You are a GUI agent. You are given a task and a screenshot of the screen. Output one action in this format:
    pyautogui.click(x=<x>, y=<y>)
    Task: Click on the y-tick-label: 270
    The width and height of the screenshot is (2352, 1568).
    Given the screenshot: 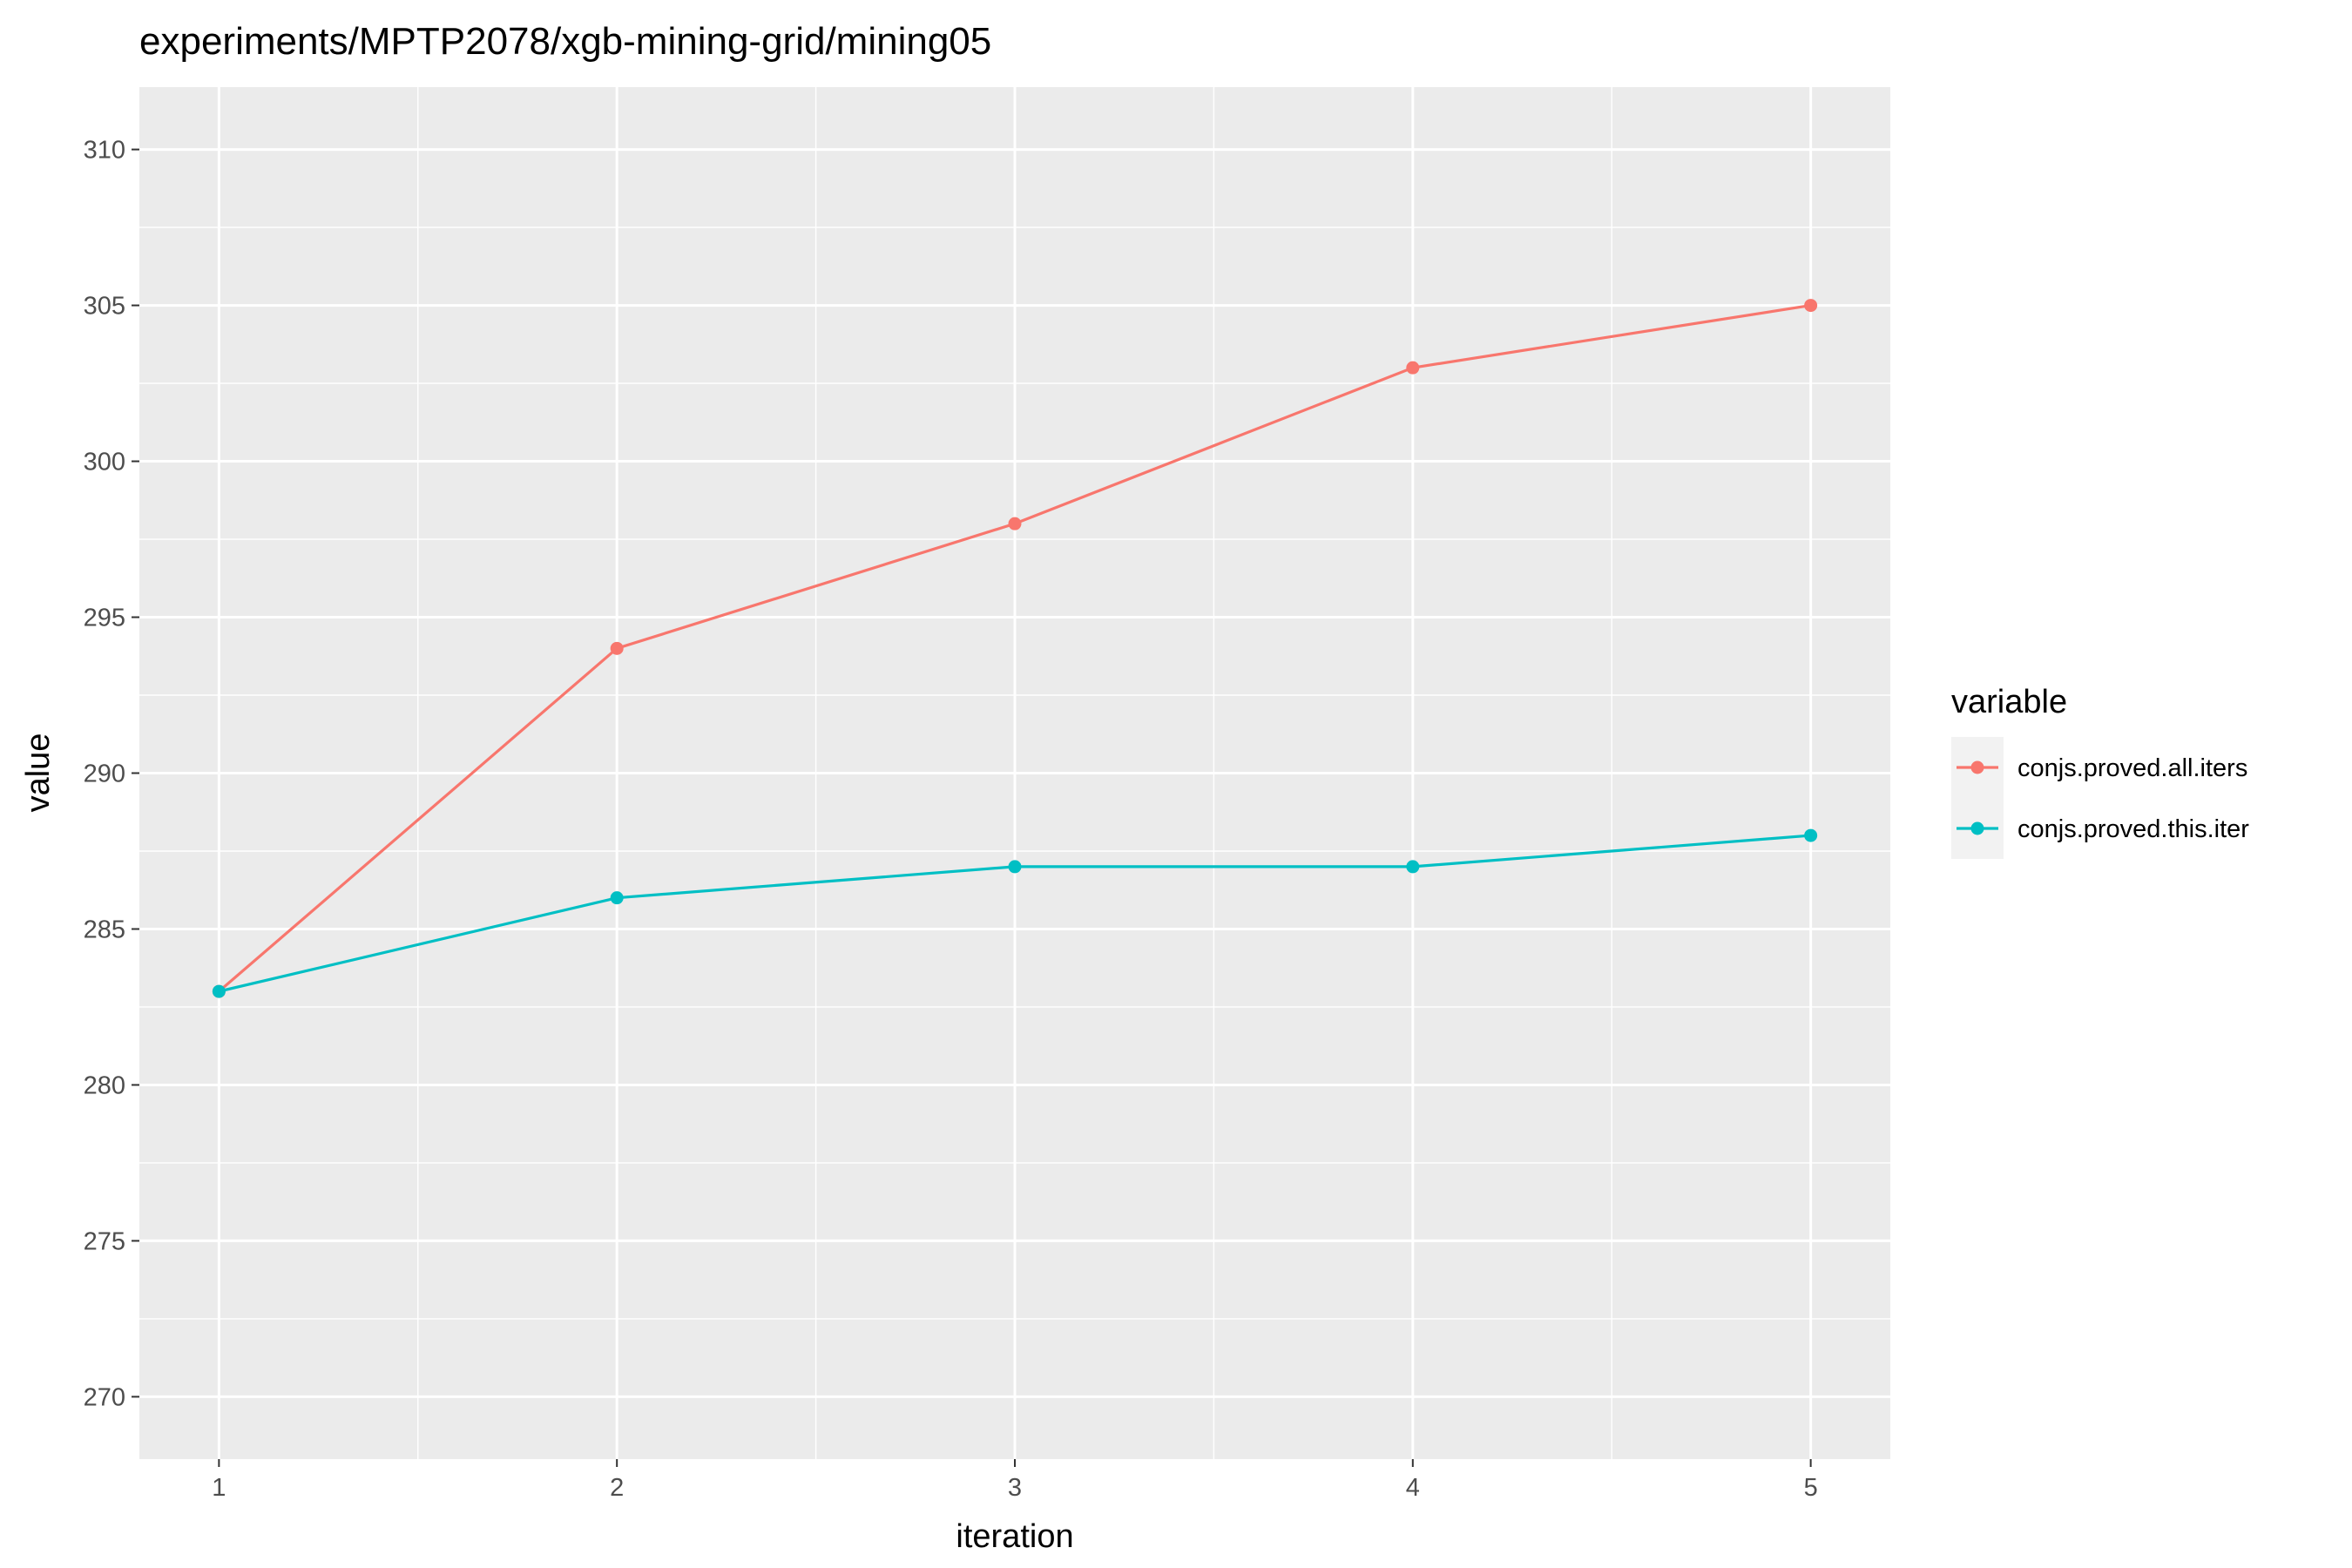 What is the action you would take?
    pyautogui.click(x=104, y=1397)
    